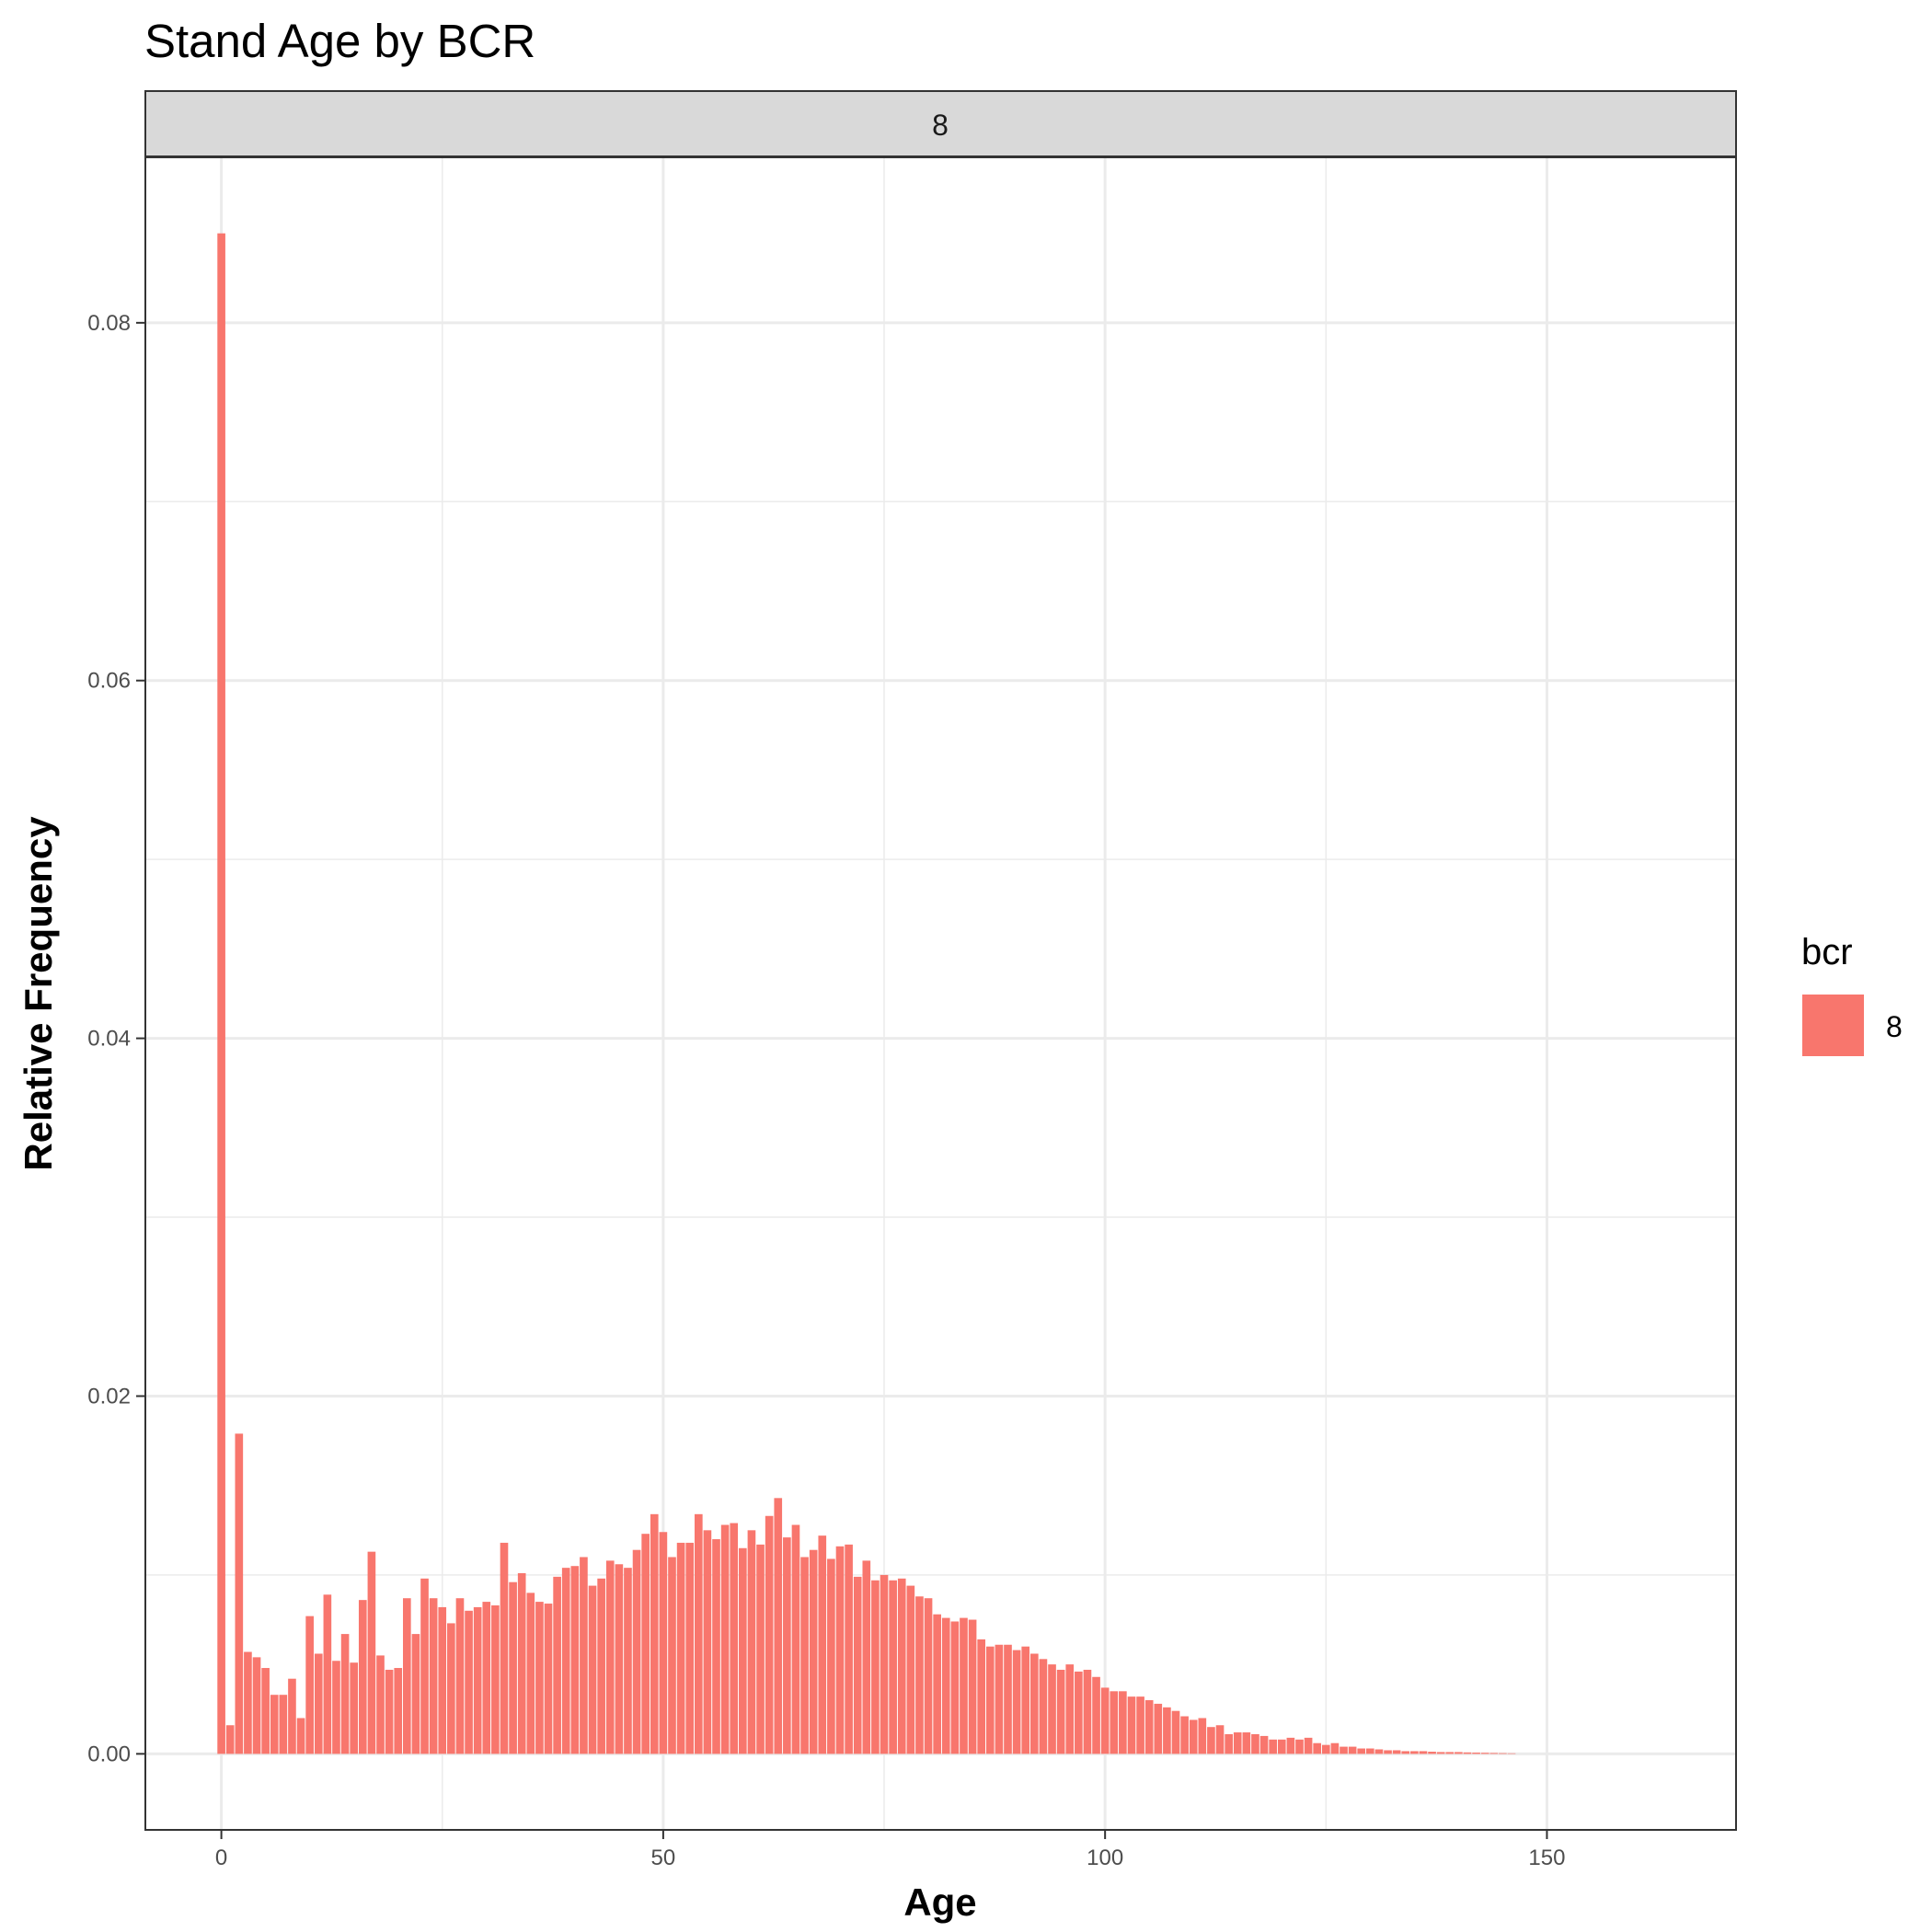  I want to click on y-tick-label: 0.06, so click(109, 681).